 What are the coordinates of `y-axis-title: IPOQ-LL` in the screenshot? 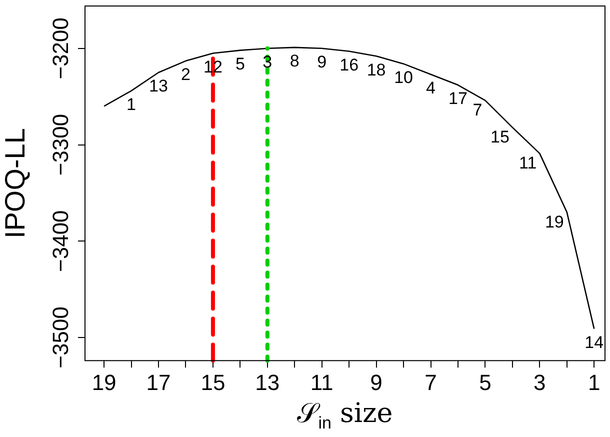 It's located at (15, 183).